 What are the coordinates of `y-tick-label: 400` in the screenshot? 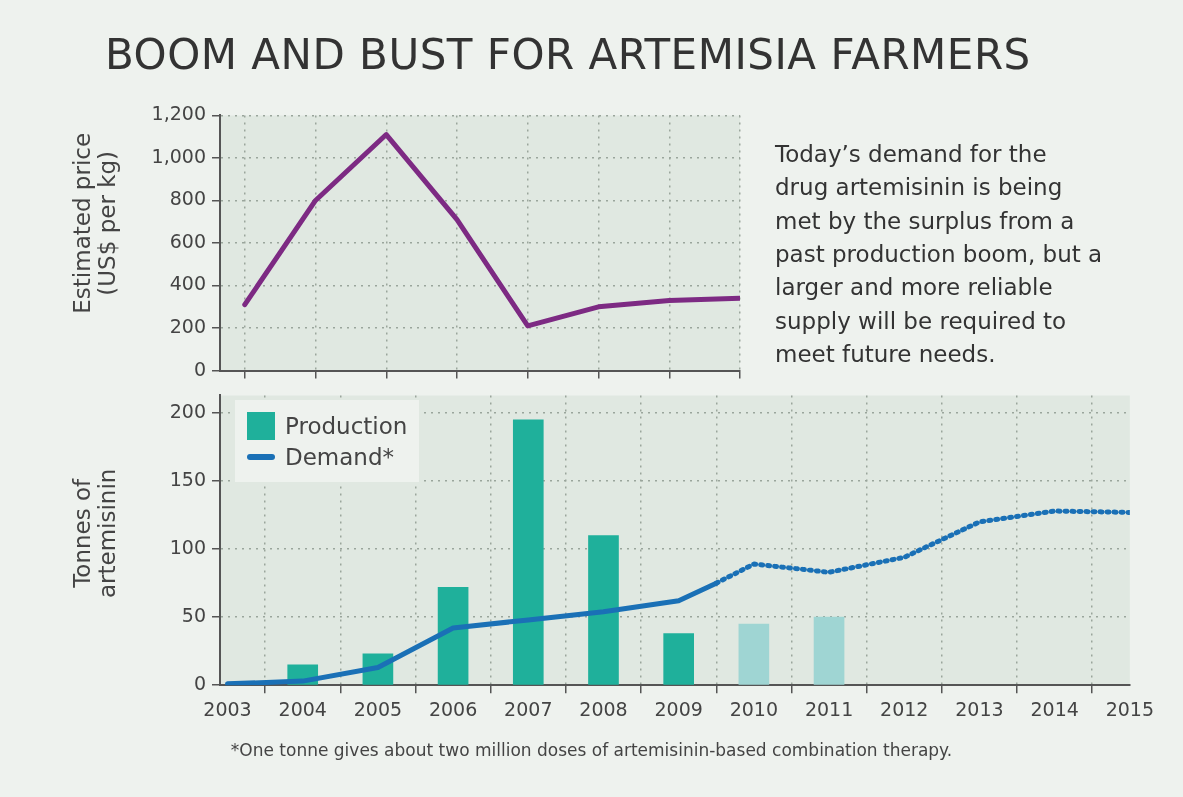 It's located at (187, 283).